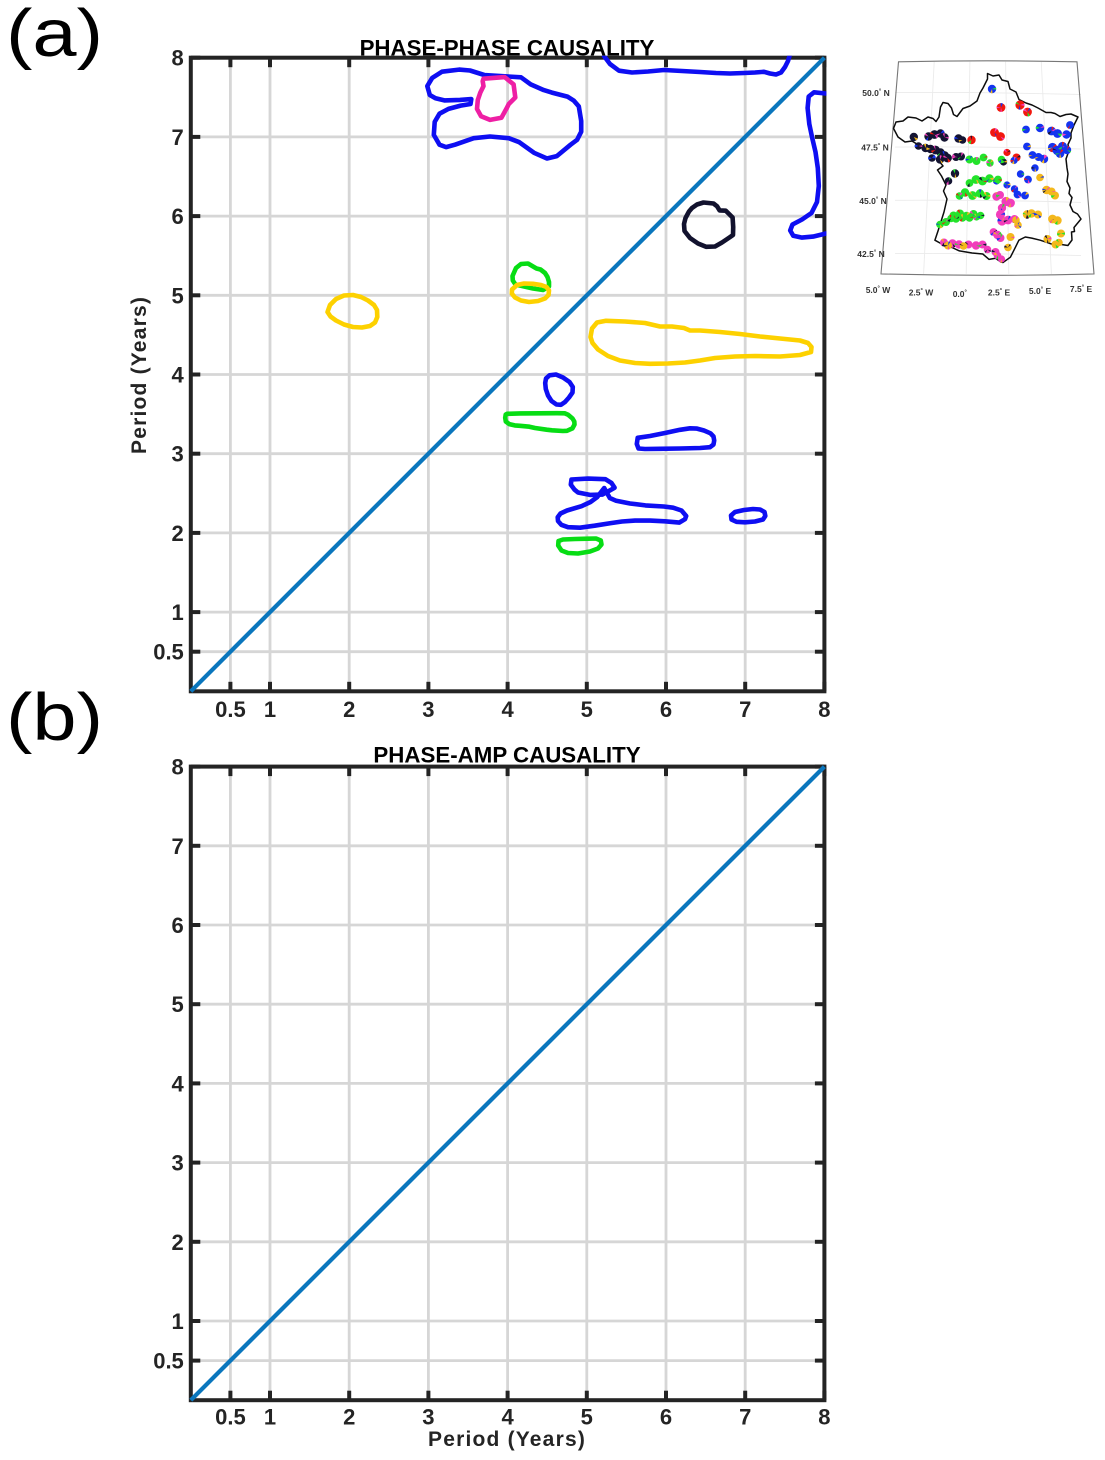  What do you see at coordinates (870, 254) in the screenshot?
I see `svg-text: 42.5° N` at bounding box center [870, 254].